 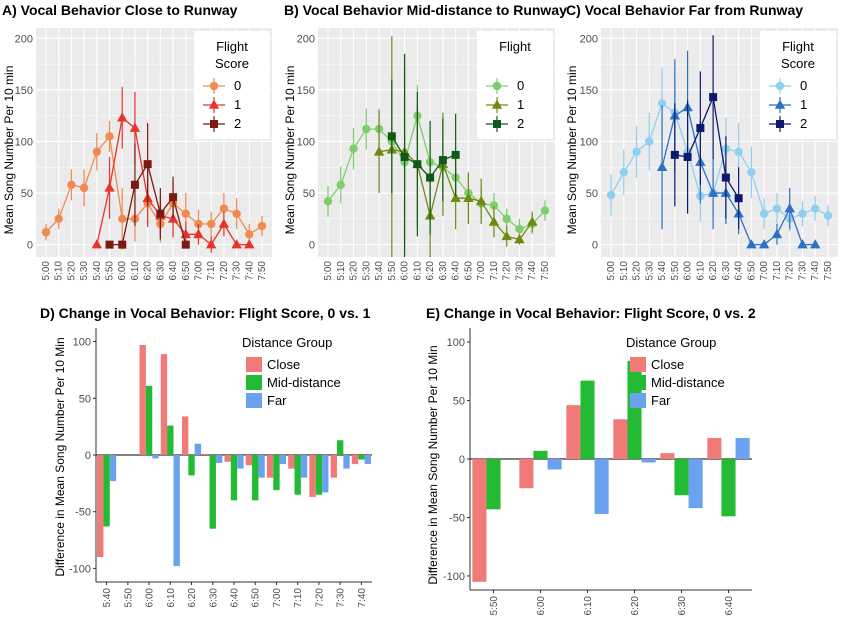 I want to click on panel-c-xtick-label: 6:50, so click(x=751, y=271).